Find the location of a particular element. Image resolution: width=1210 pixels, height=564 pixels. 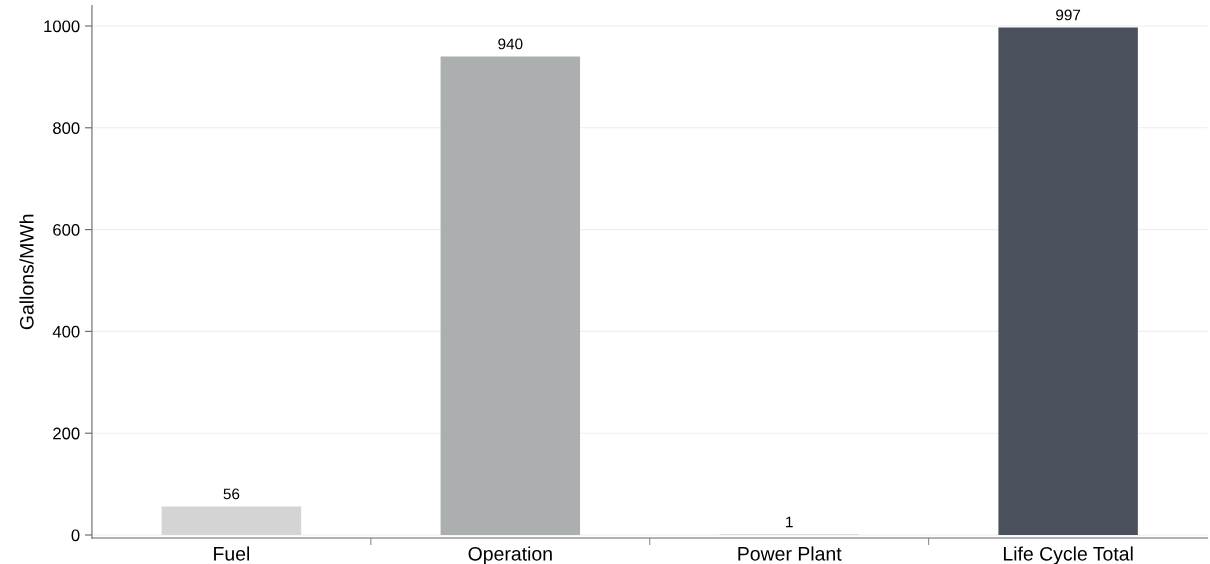

data-label: 940 is located at coordinates (510, 44).